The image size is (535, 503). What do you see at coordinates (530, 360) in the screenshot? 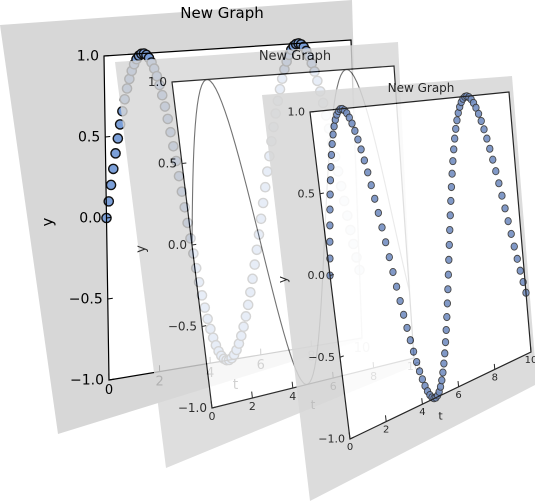
I see `x-tick-label: 10` at bounding box center [530, 360].